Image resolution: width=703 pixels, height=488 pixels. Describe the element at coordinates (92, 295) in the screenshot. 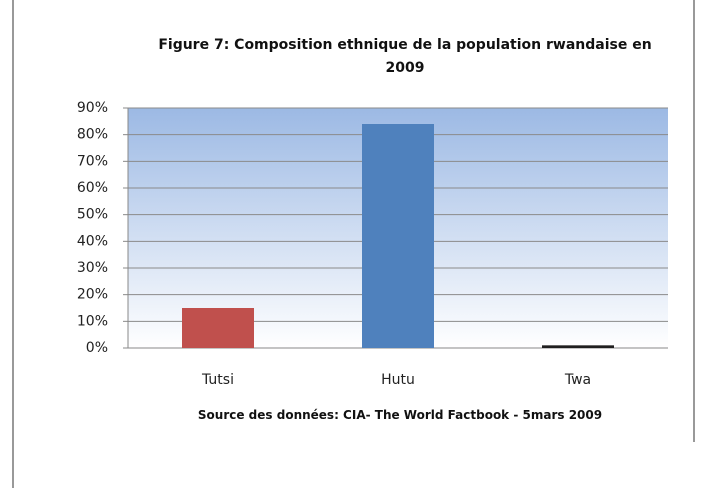

I see `y-tick-label: 20%` at that location.